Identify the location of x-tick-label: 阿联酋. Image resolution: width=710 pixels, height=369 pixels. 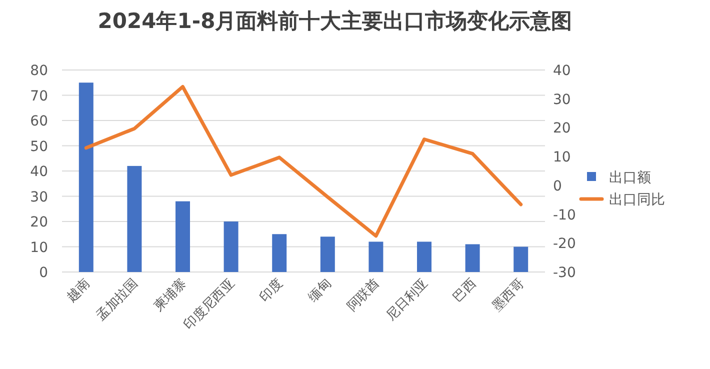
(363, 295).